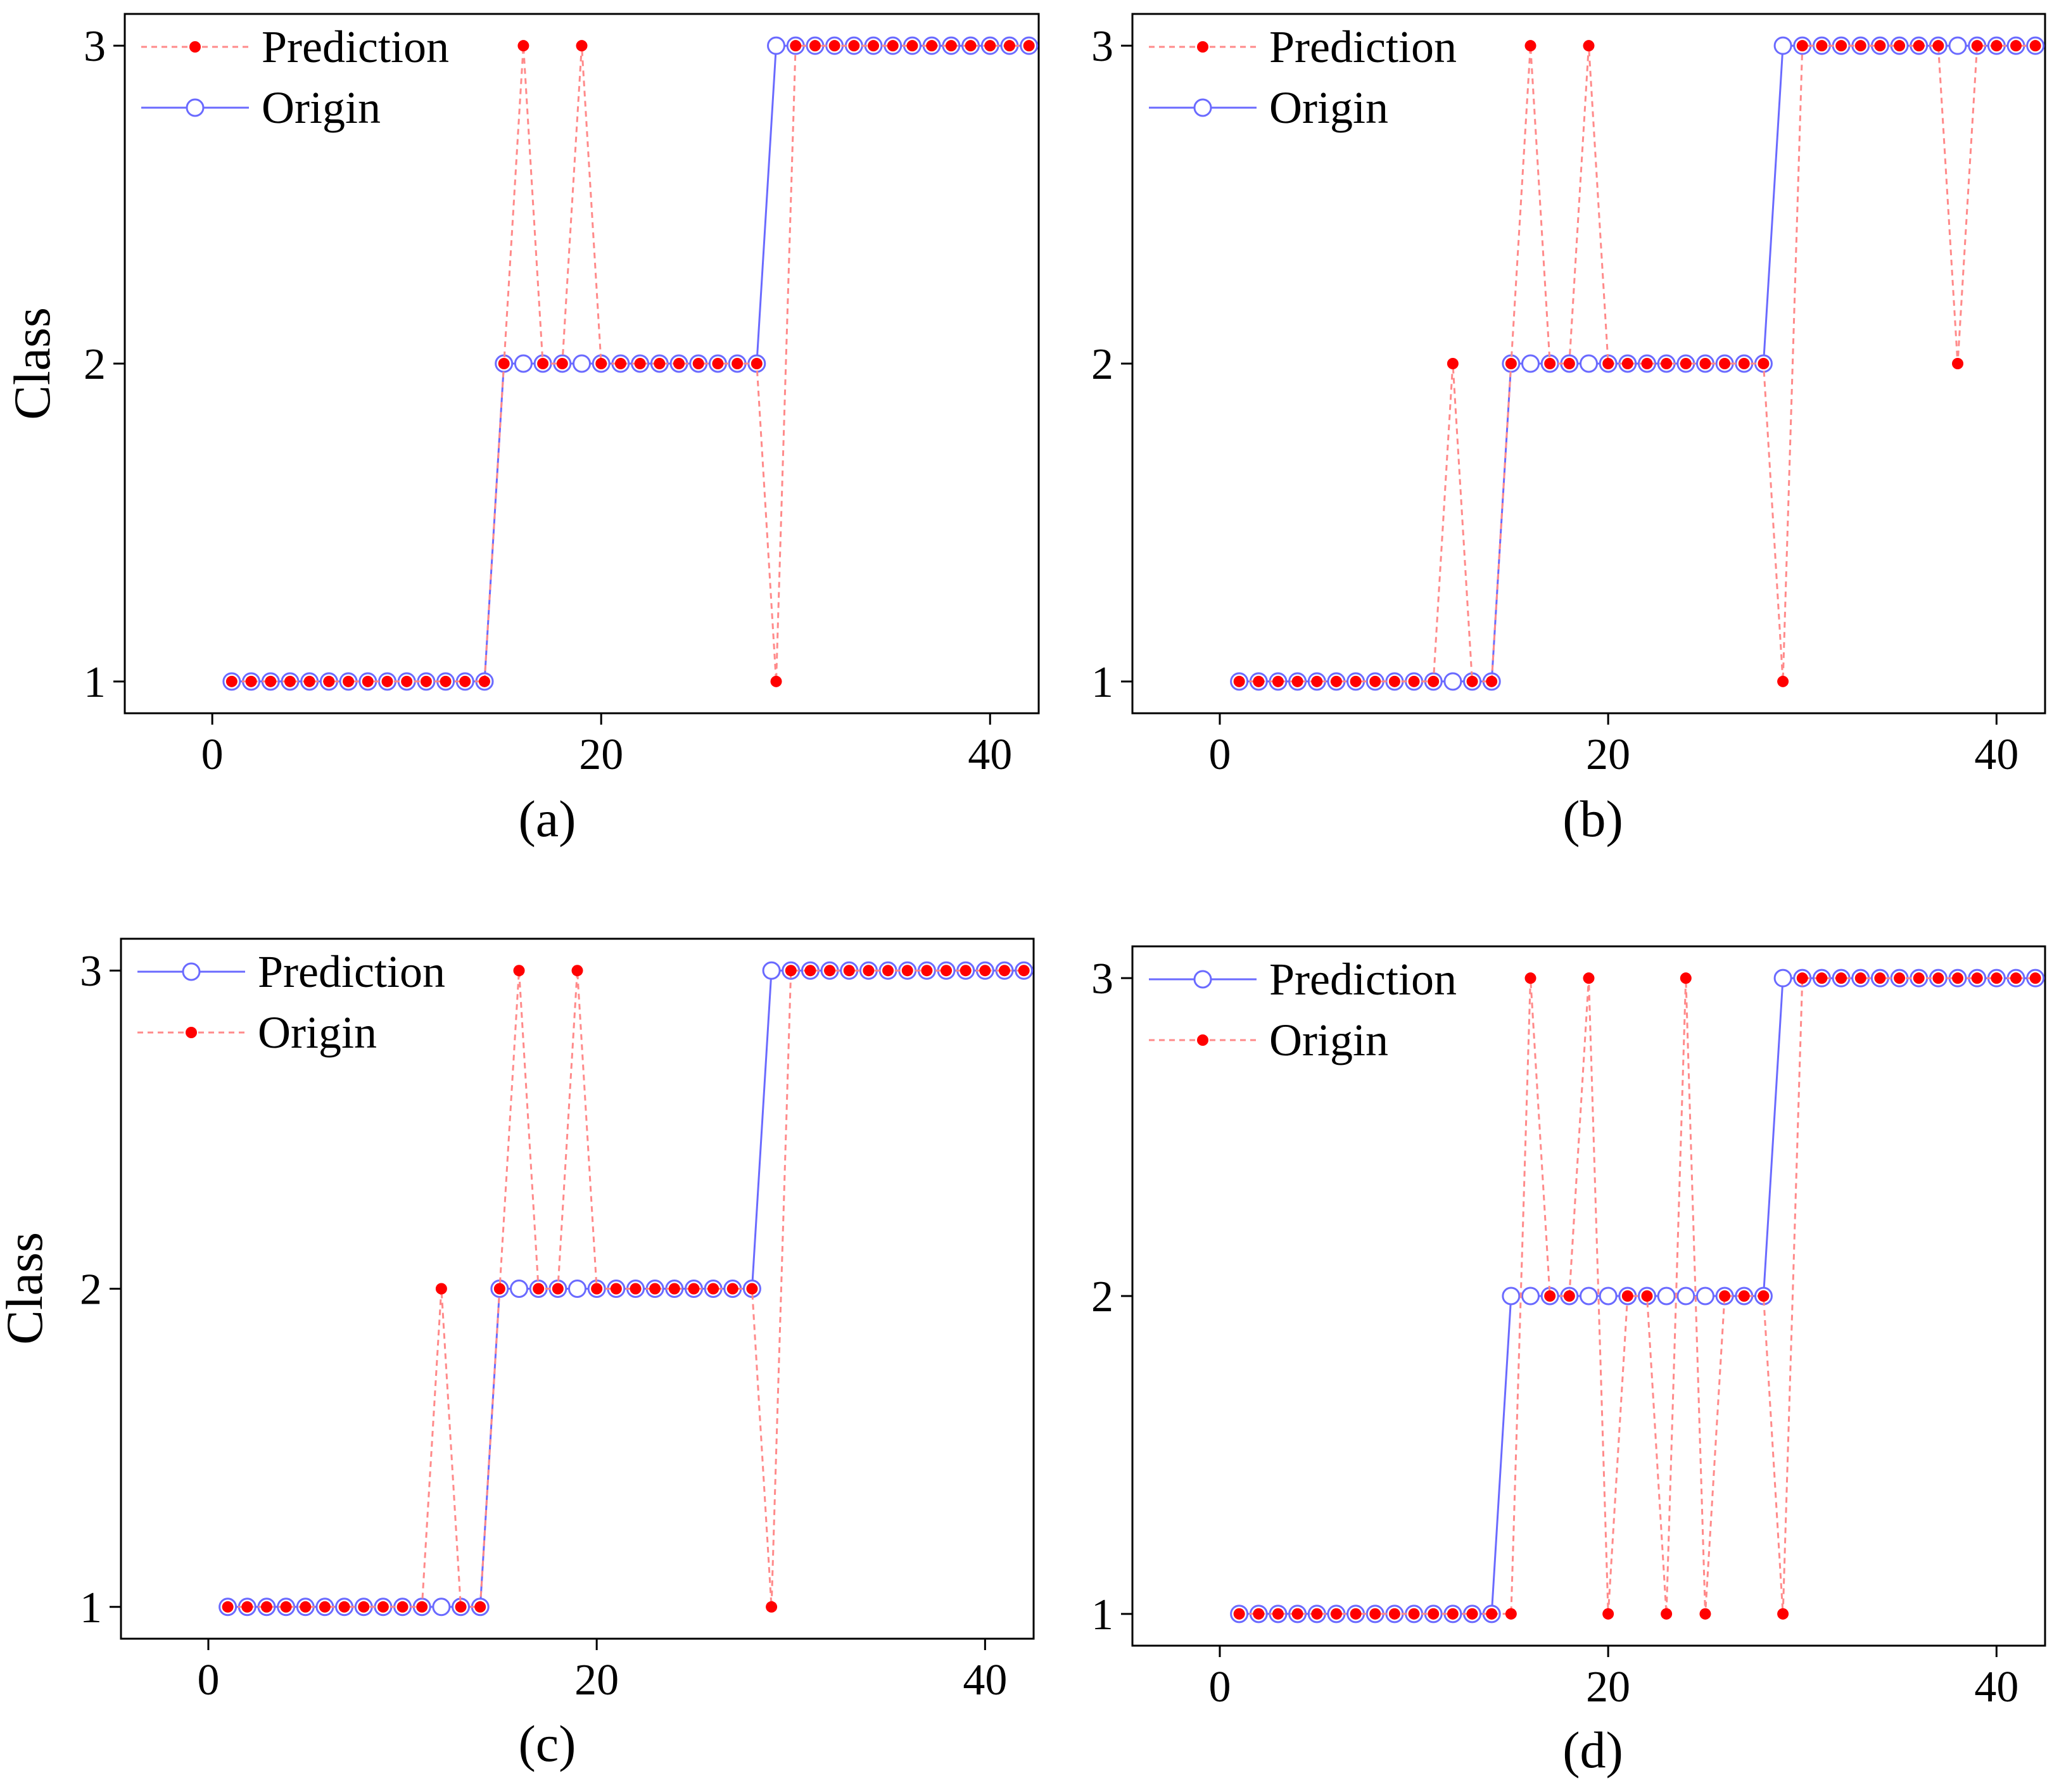 Image resolution: width=2059 pixels, height=1792 pixels. I want to click on series-origin, so click(630, 364).